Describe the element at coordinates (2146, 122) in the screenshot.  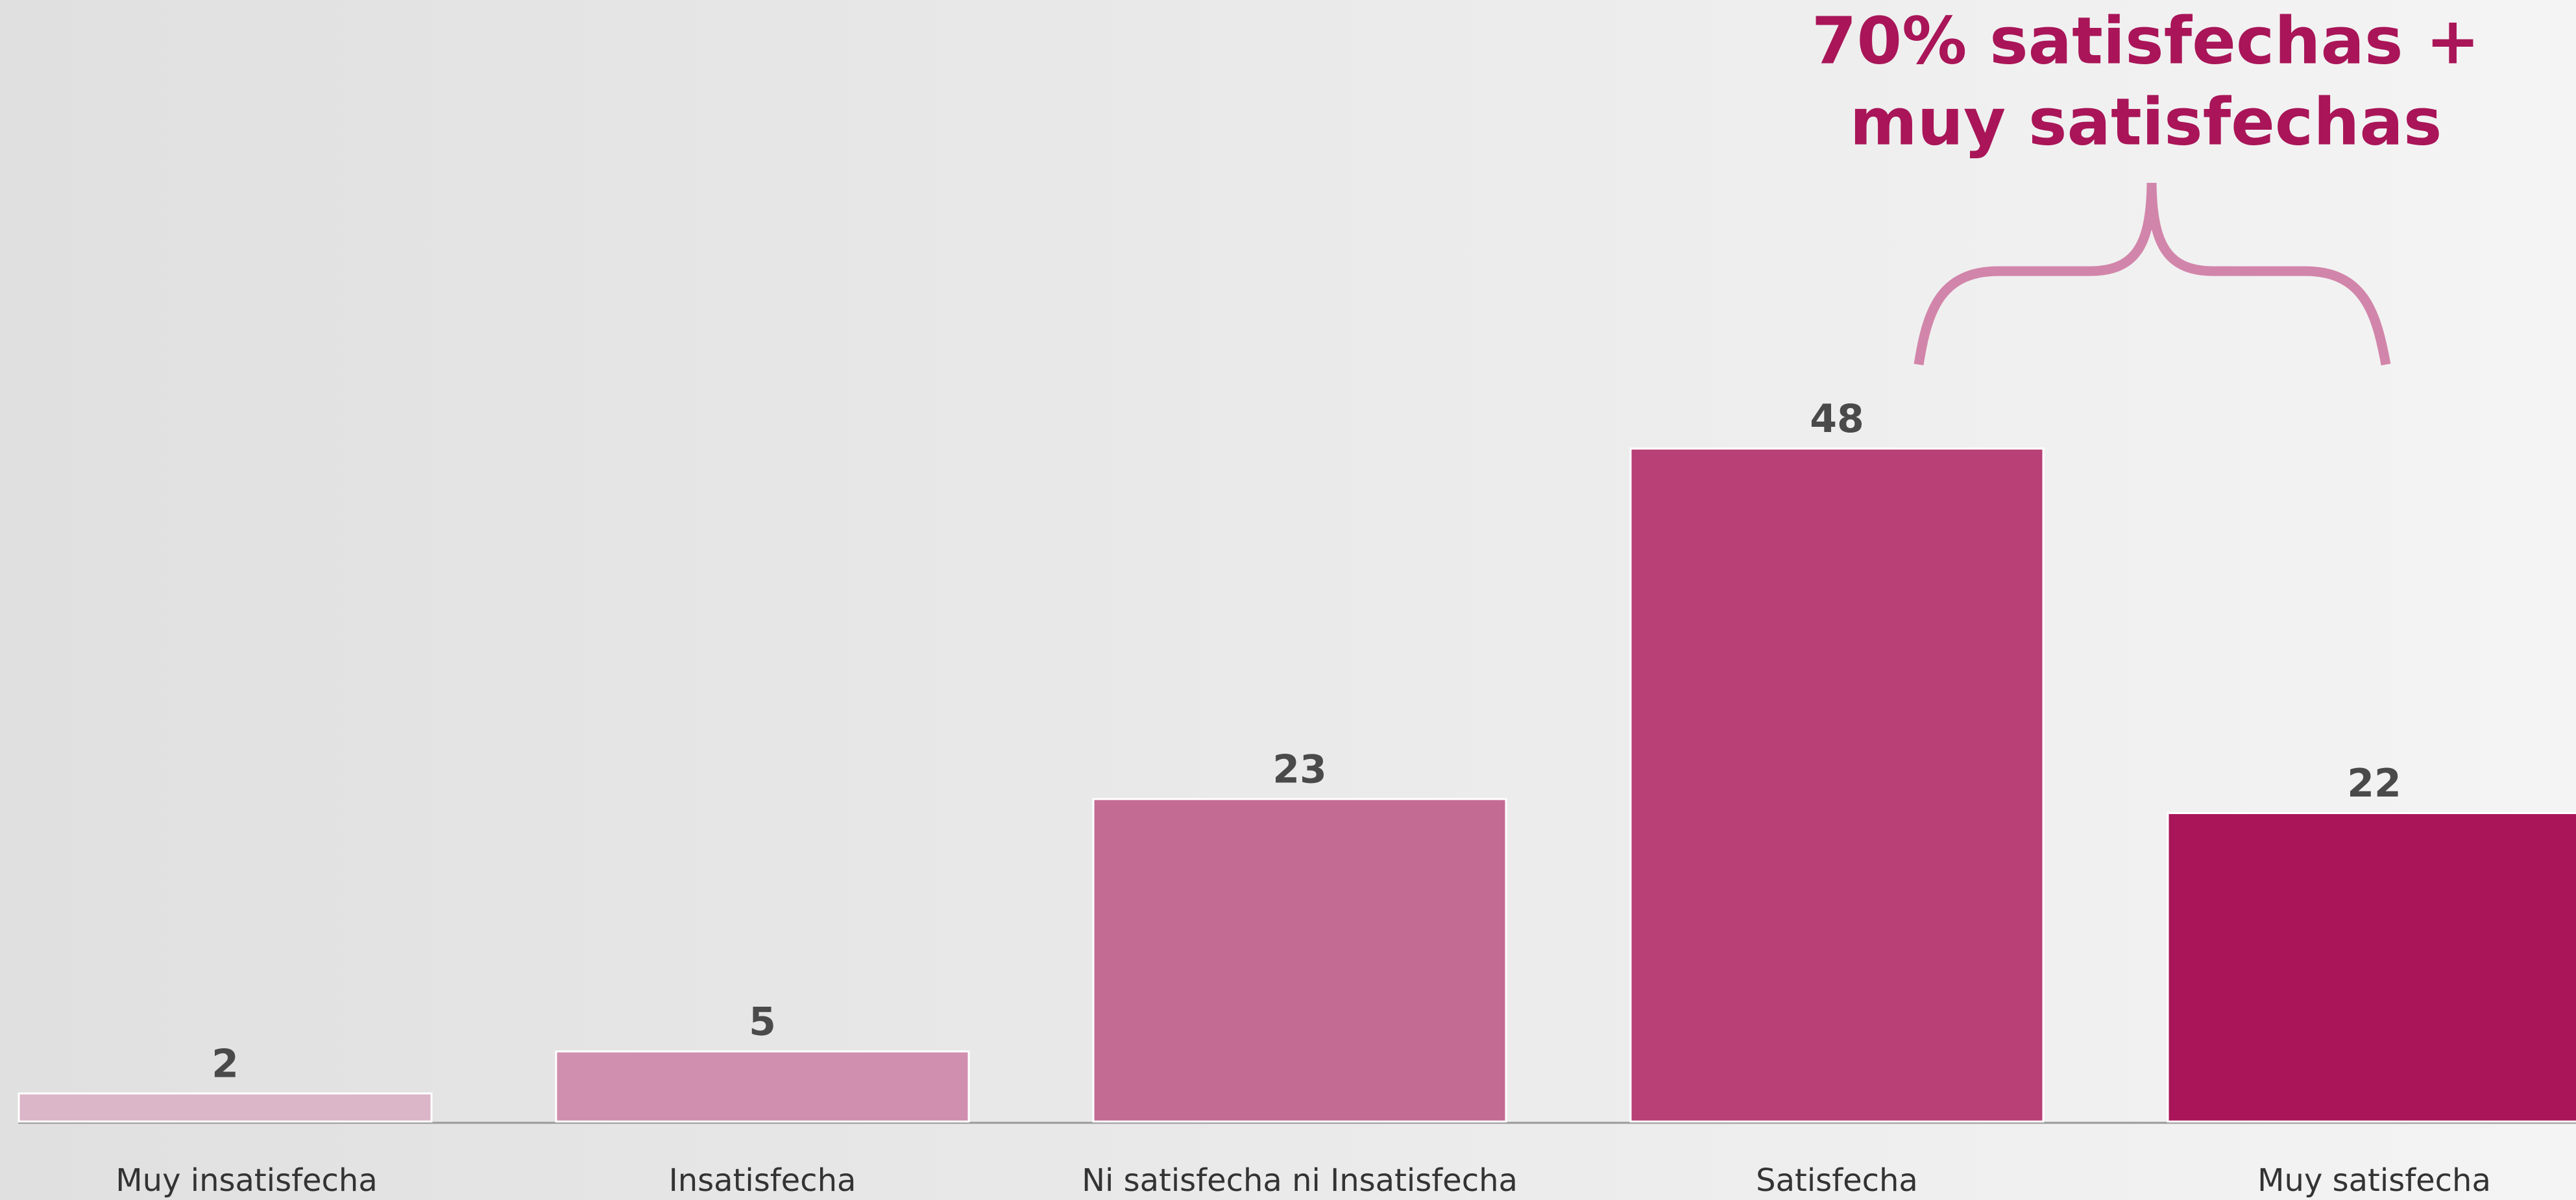
I see `annotation: muy satisfechas` at that location.